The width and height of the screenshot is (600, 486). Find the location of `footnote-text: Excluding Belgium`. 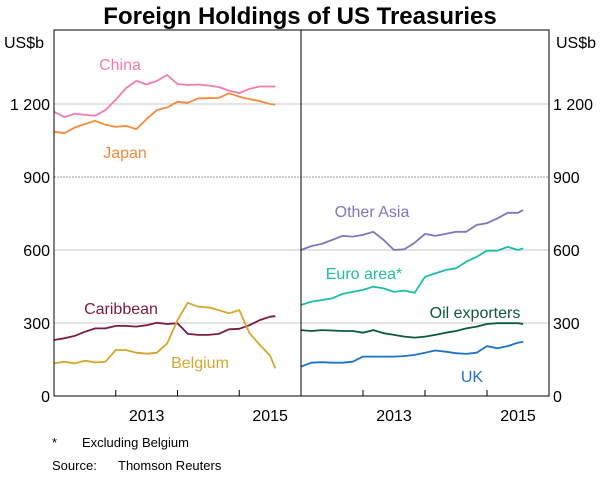

footnote-text: Excluding Belgium is located at coordinates (135, 442).